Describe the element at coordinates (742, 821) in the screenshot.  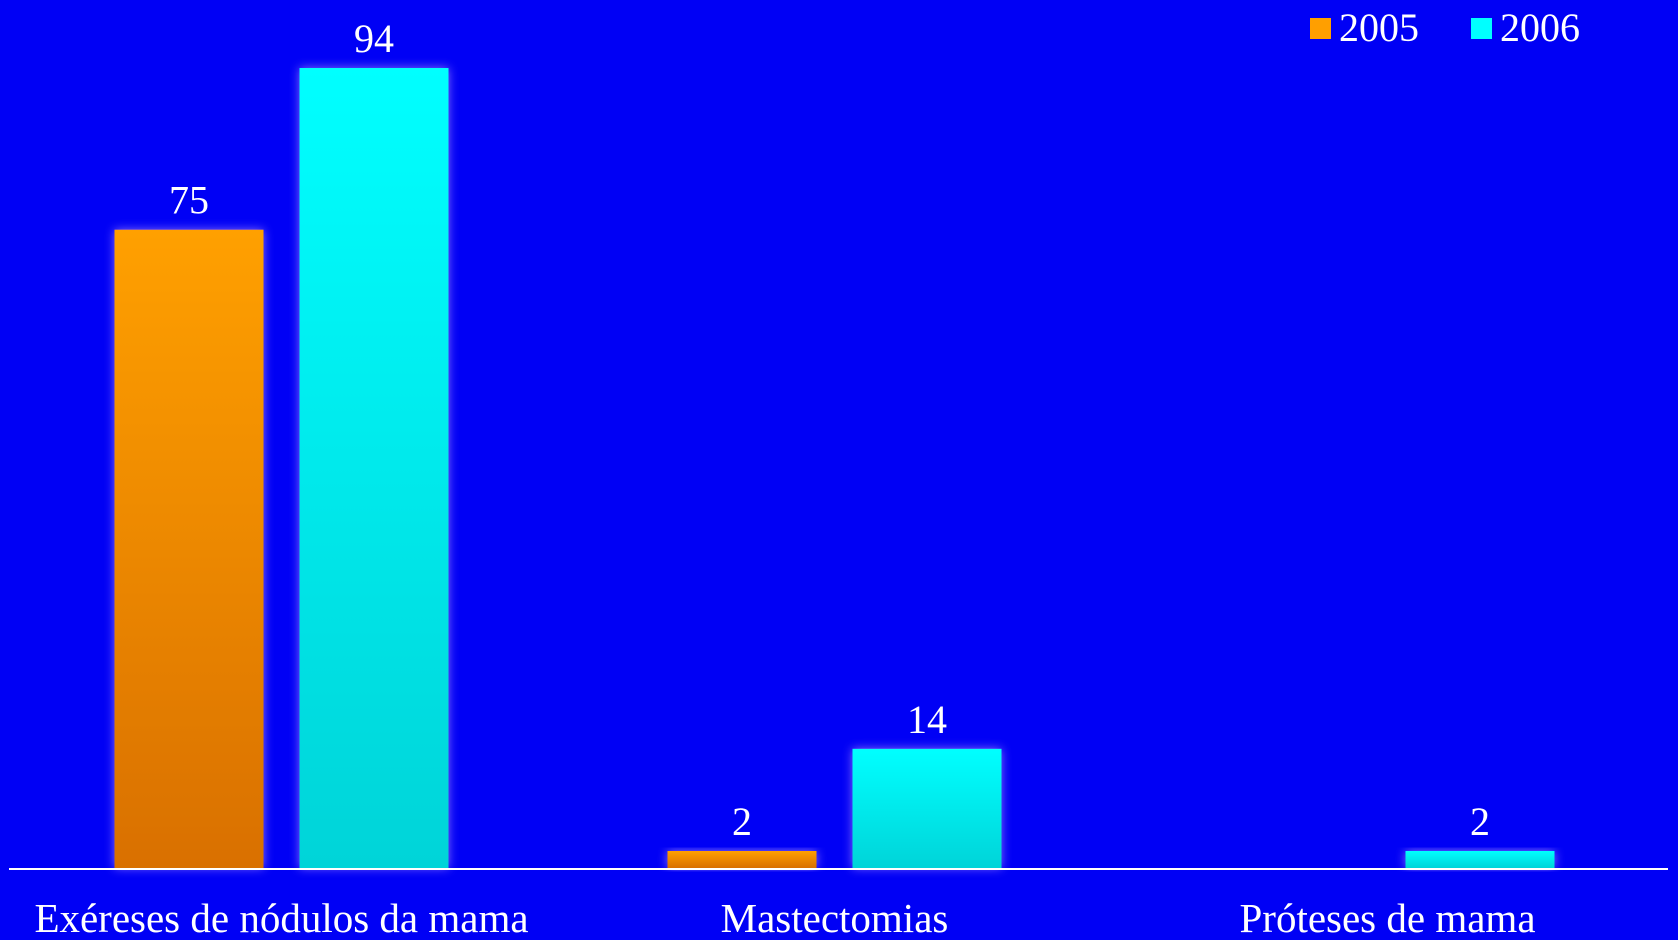
I see `data-label-2005-1: 2` at that location.